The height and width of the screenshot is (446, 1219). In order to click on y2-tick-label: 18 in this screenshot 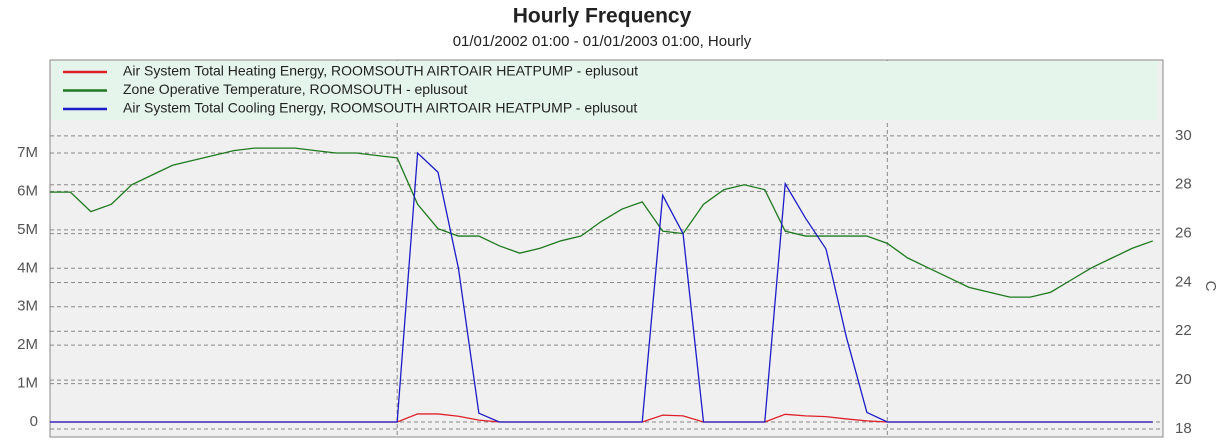, I will do `click(1183, 428)`.